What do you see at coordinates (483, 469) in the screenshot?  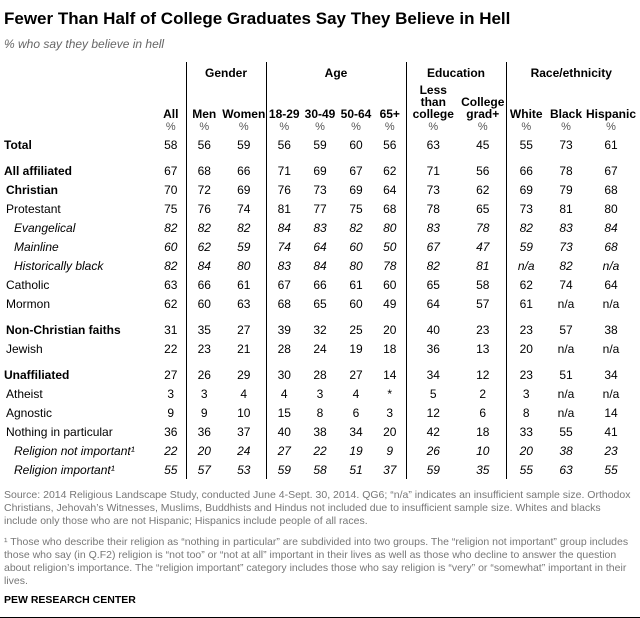 I see `table-cell: 35` at bounding box center [483, 469].